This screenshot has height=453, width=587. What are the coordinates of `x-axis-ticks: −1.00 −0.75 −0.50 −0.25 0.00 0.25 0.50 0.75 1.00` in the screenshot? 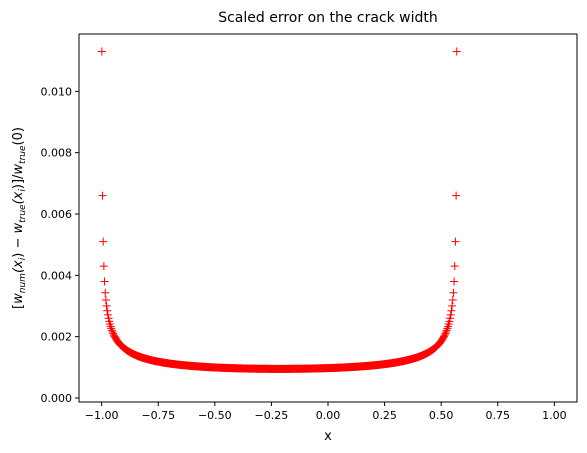 It's located at (326, 412).